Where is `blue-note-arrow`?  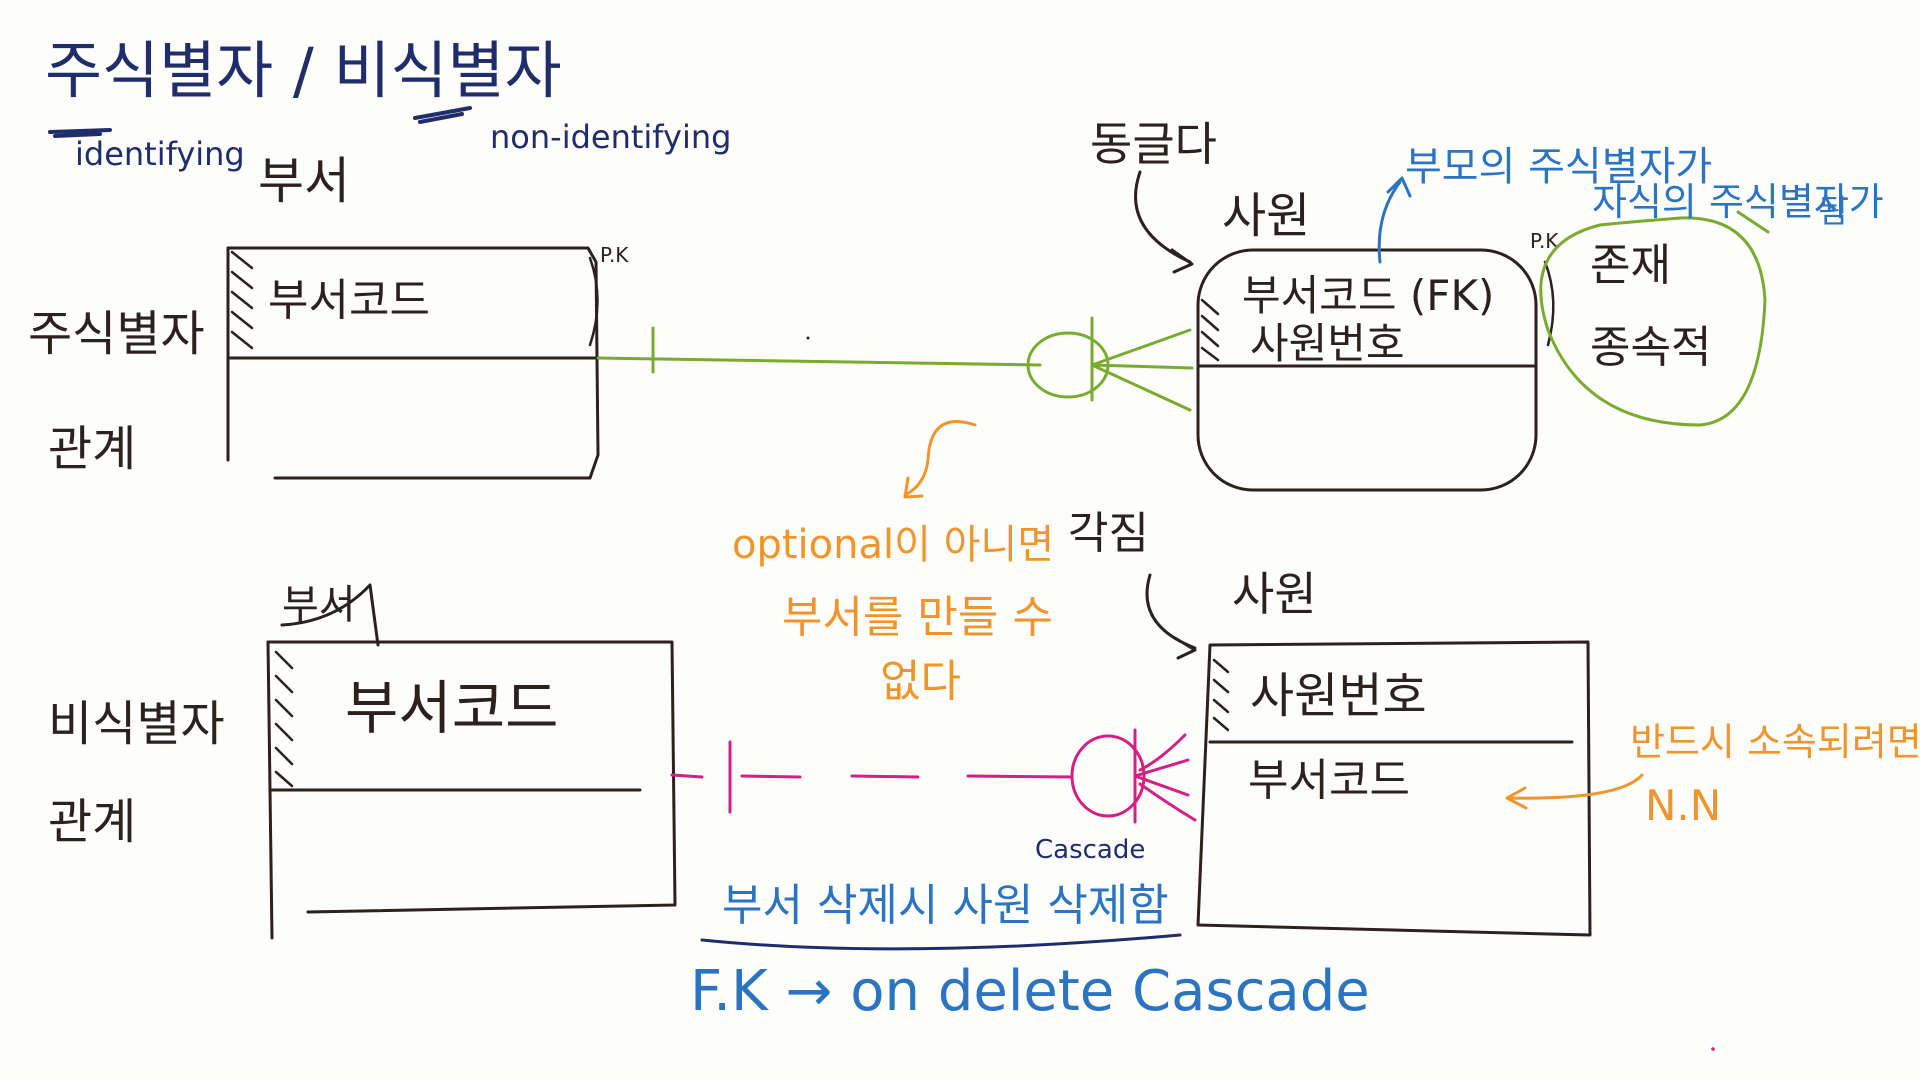
blue-note-arrow is located at coordinates (1394, 220).